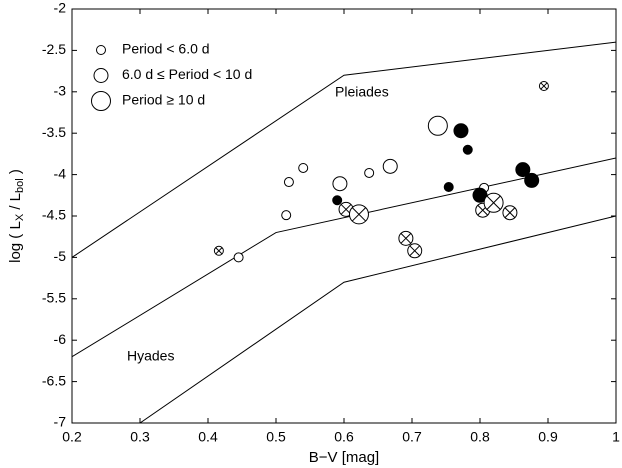  I want to click on x-axis-label: B−V [mag], so click(344, 457).